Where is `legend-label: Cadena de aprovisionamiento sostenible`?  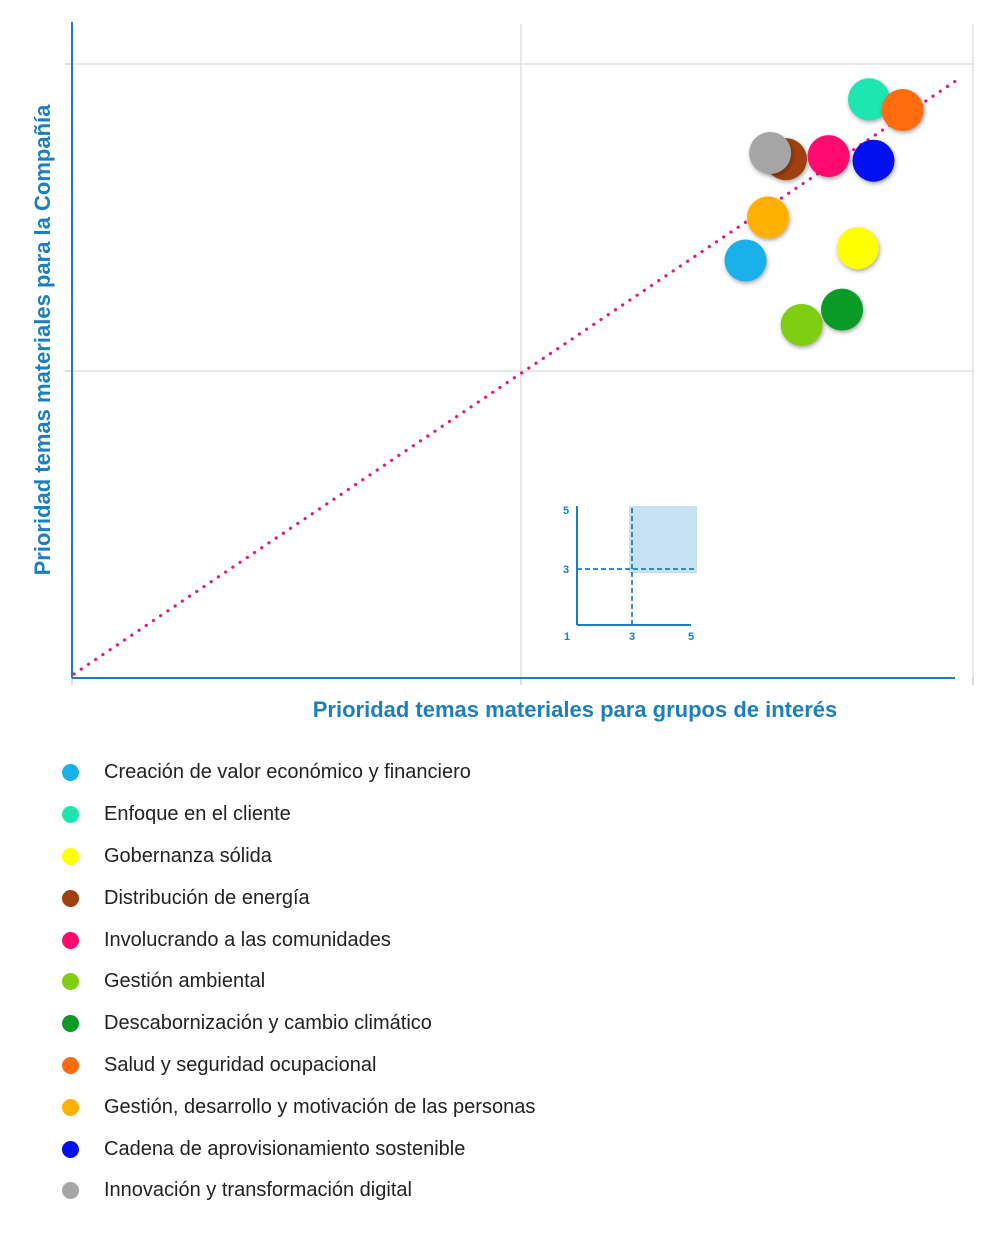 legend-label: Cadena de aprovisionamiento sostenible is located at coordinates (285, 1148).